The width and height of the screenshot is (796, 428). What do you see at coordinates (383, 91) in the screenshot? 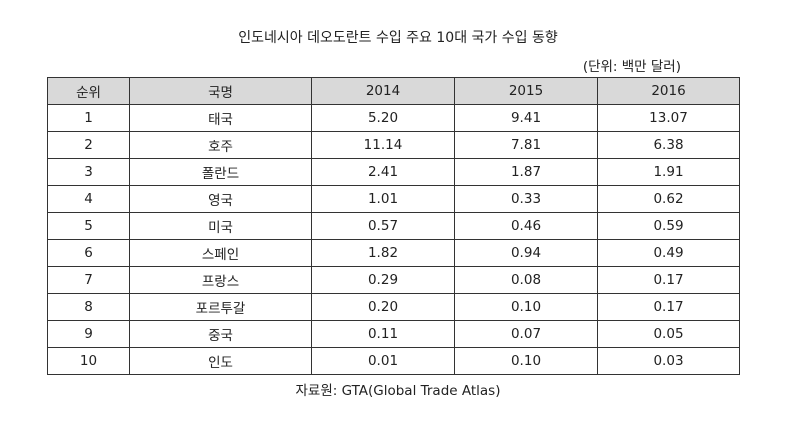
I see `header-year-2014: 2014` at bounding box center [383, 91].